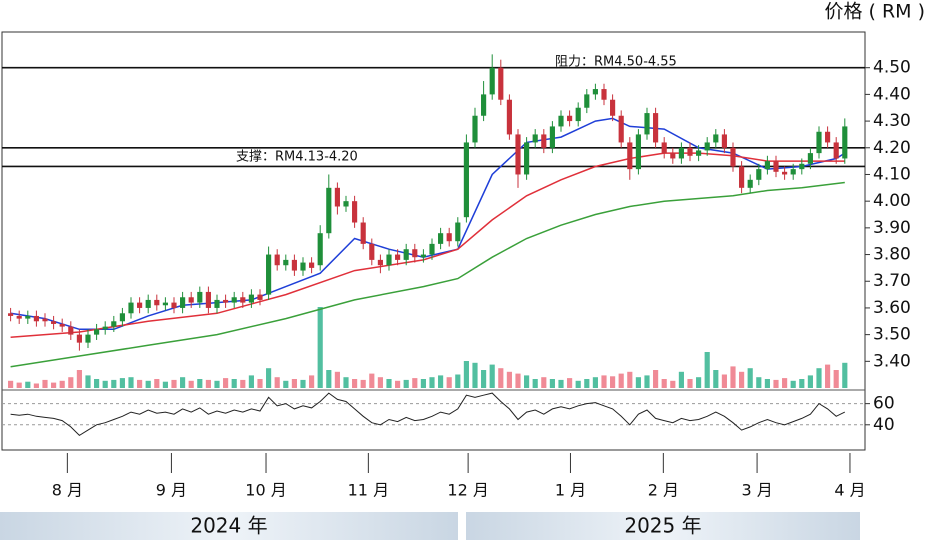 The height and width of the screenshot is (540, 927). Describe the element at coordinates (892, 335) in the screenshot. I see `y-tick-label: 3.50` at that location.